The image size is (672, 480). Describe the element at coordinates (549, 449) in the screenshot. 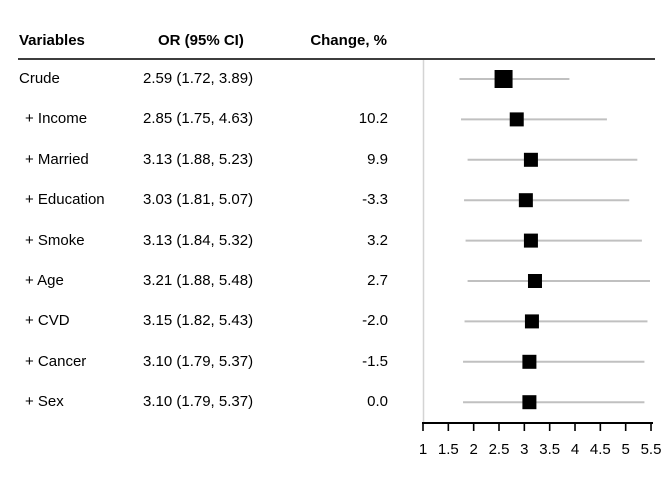

I see `x-axis-tick-label: 3.5` at that location.